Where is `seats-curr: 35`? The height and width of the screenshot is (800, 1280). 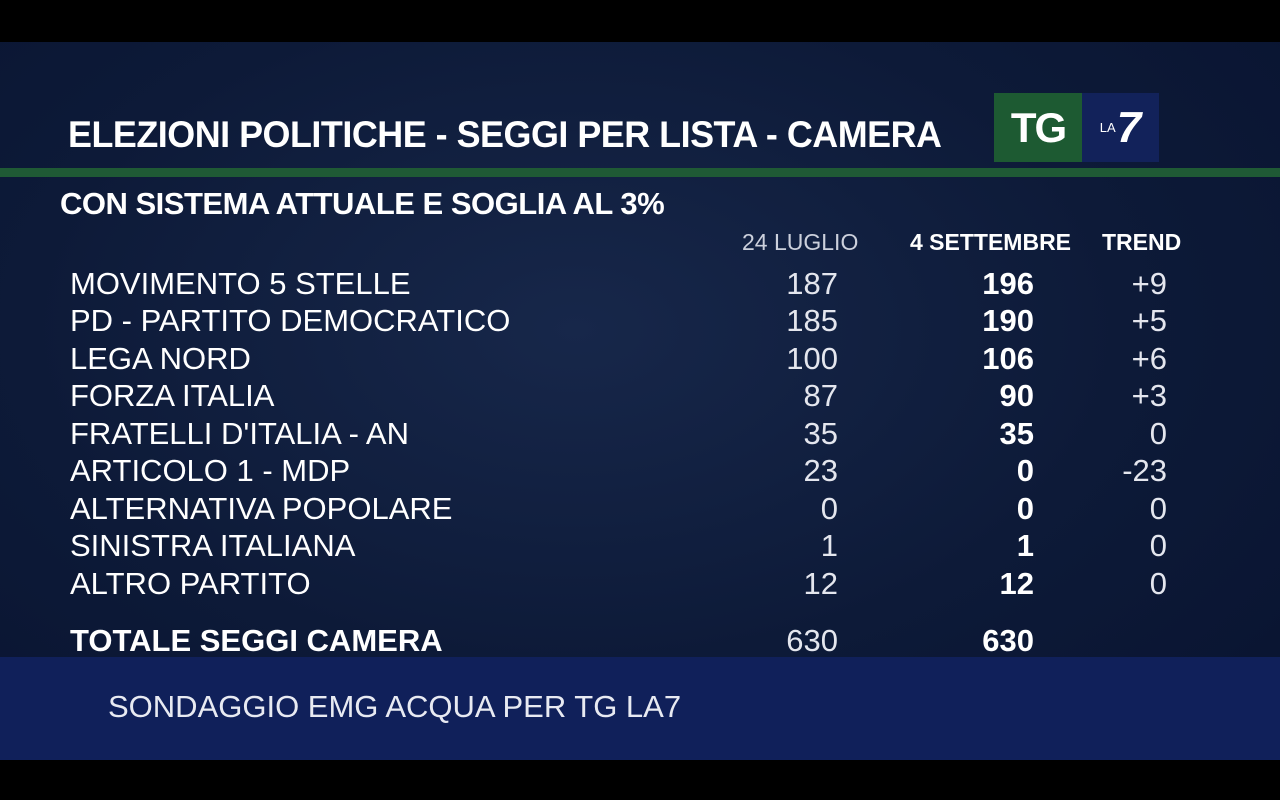 seats-curr: 35 is located at coordinates (1016, 433).